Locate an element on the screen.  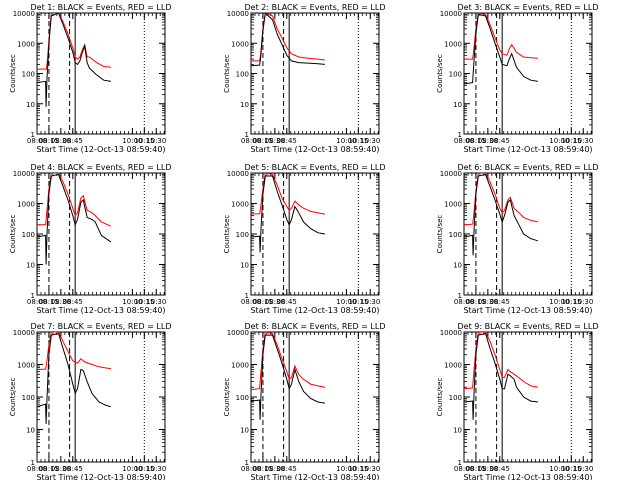
chart-title: Det 1: BLACK = Events, RED = LLD is located at coordinates (101, 7).